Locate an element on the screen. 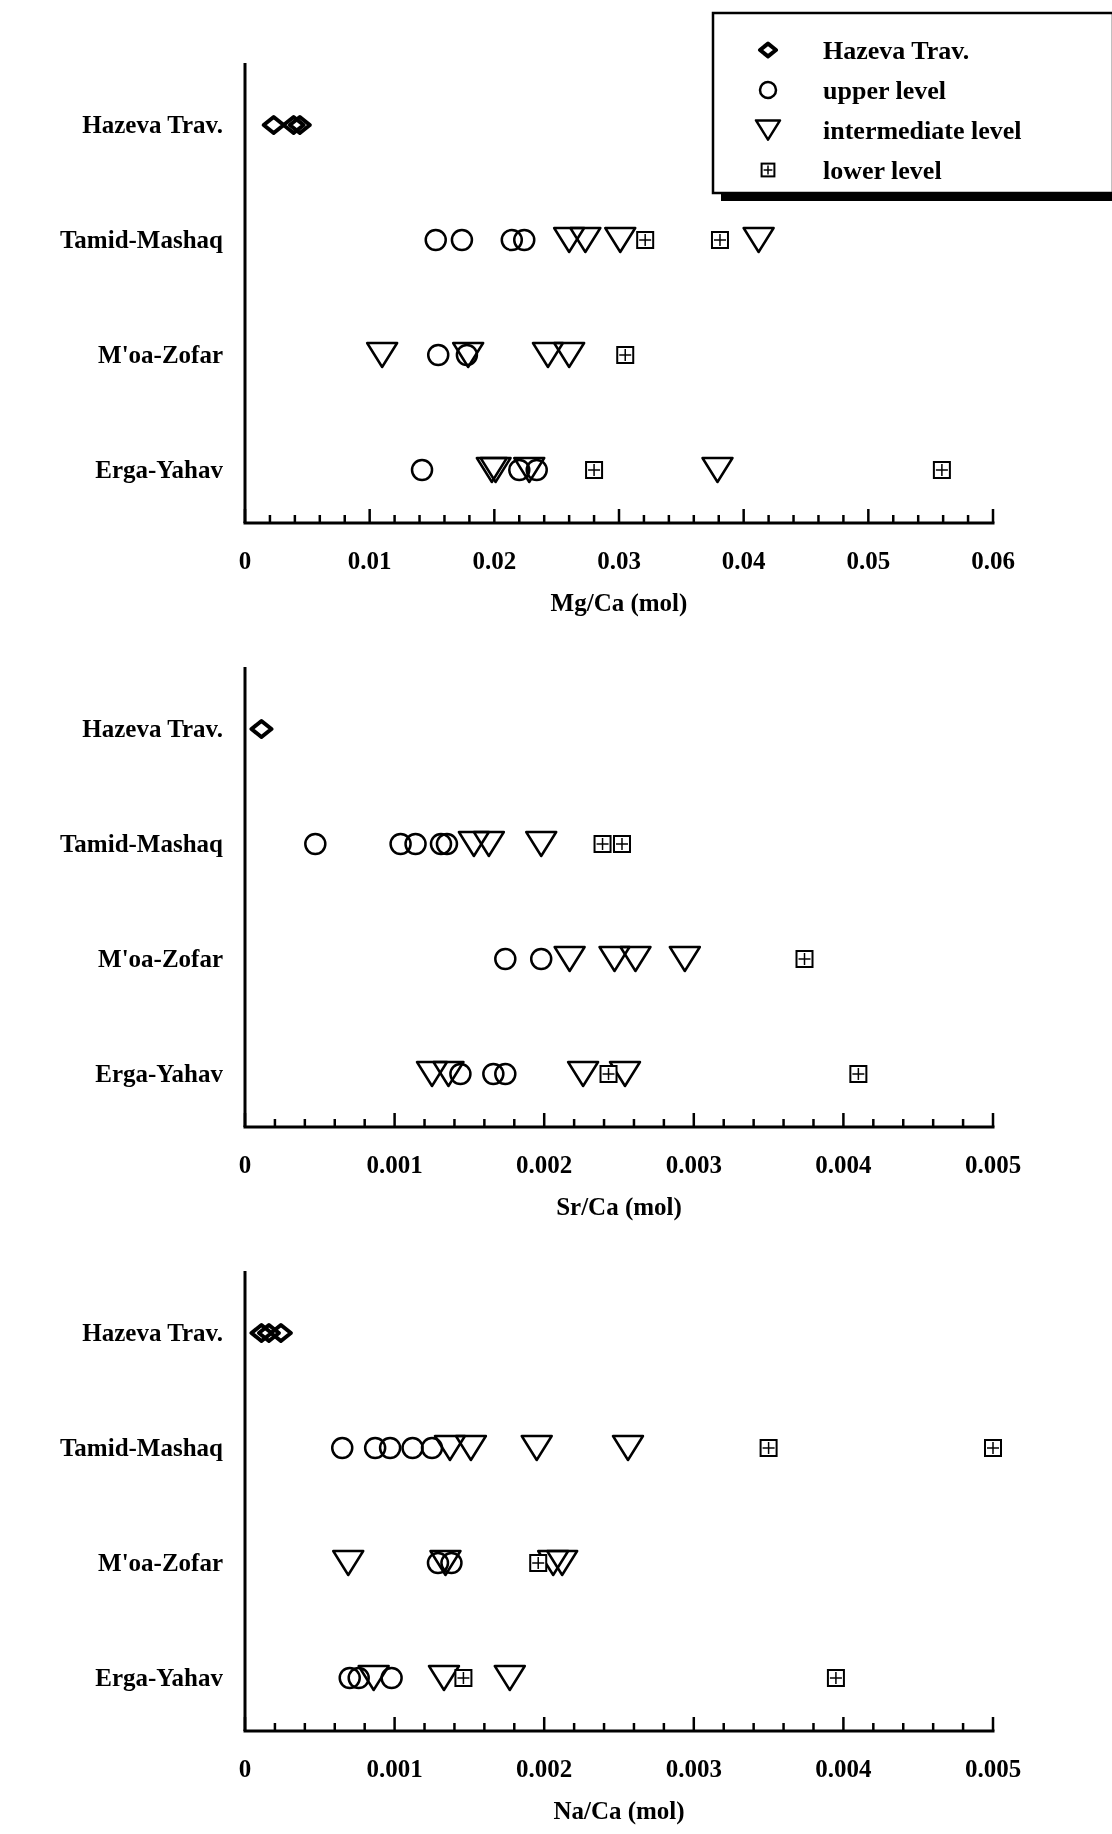 This screenshot has width=1112, height=1834. legend-label: lower level is located at coordinates (882, 170).